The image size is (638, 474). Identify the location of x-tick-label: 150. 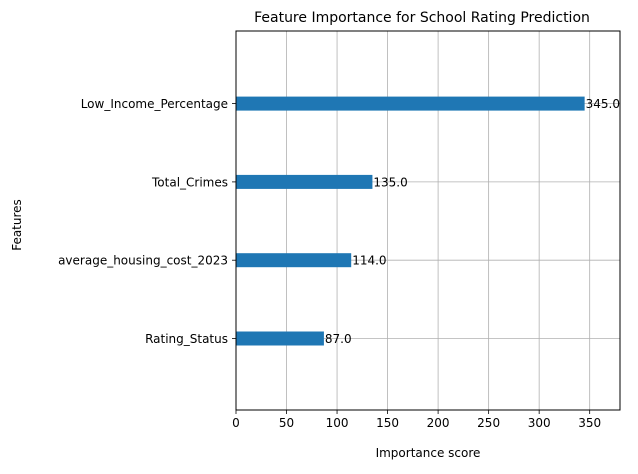
(387, 423).